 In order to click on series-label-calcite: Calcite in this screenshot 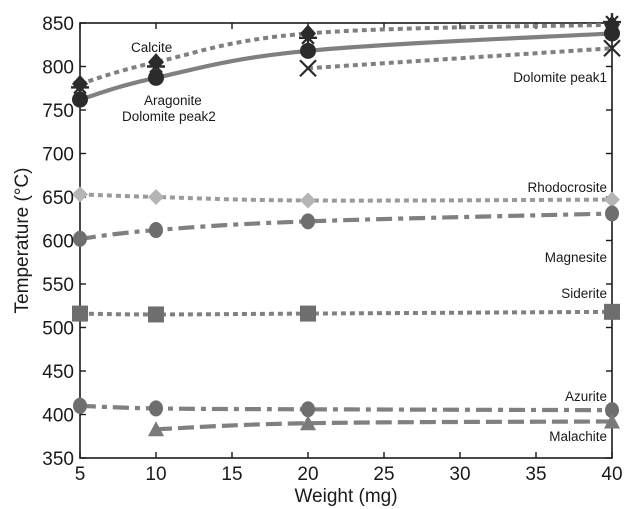, I will do `click(151, 47)`.